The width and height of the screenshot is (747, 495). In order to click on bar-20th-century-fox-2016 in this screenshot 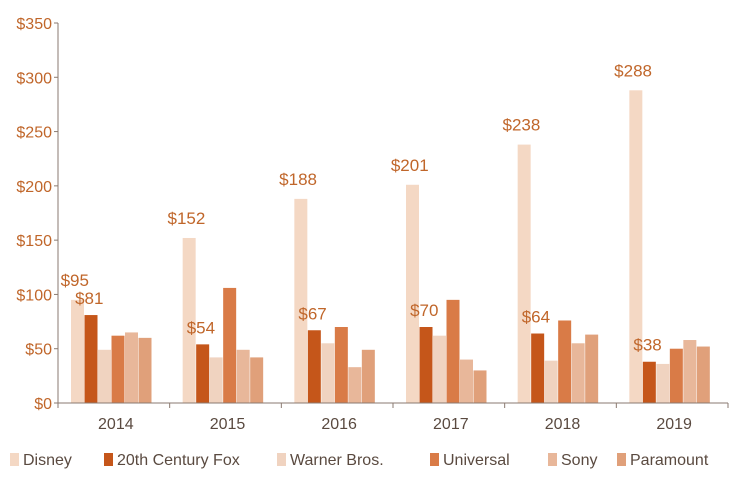, I will do `click(314, 366)`.